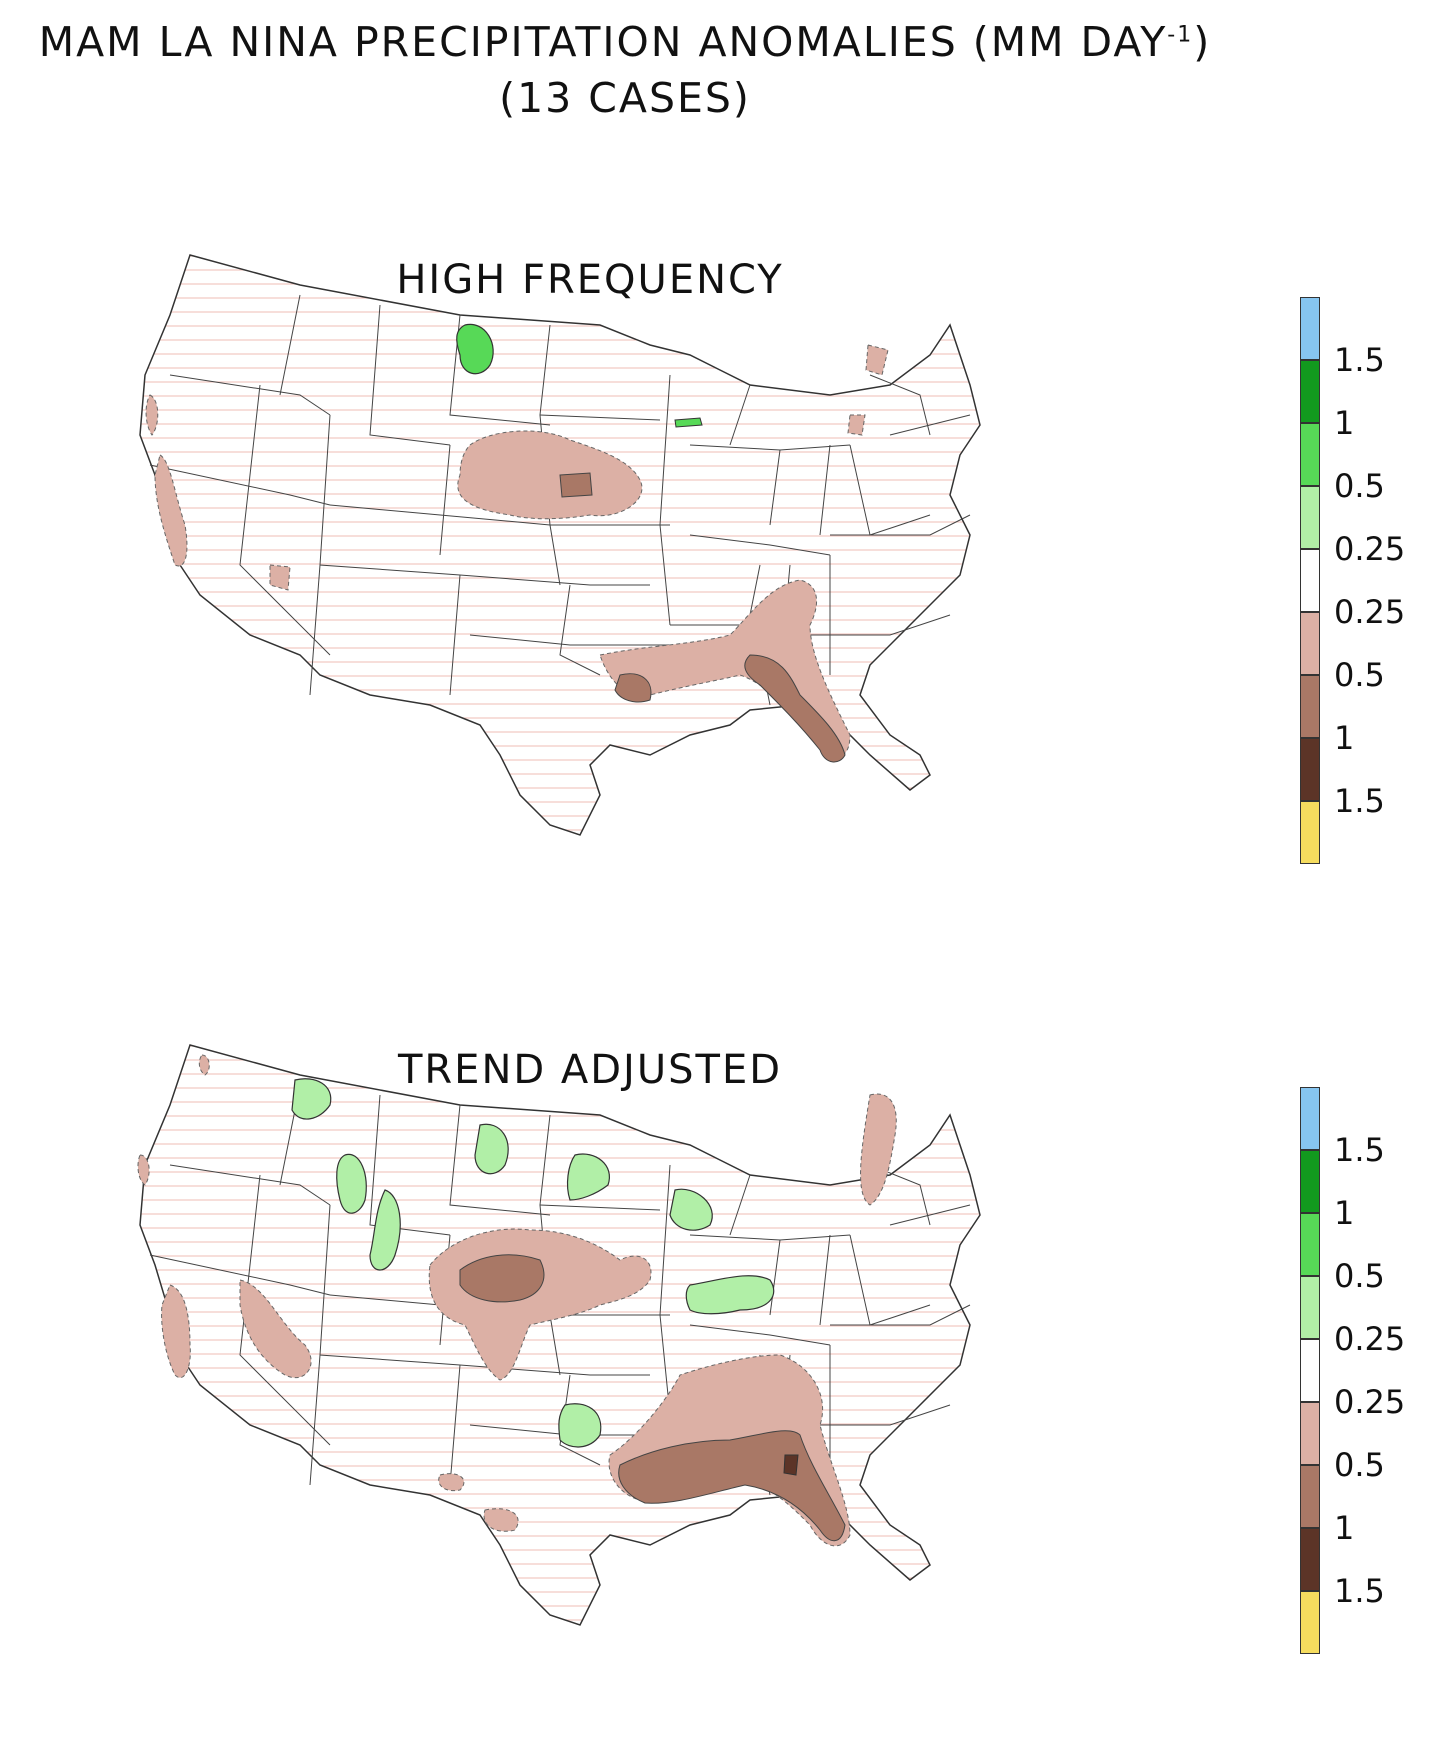 Image resolution: width=1440 pixels, height=1764 pixels. Describe the element at coordinates (1180, 35) in the screenshot. I see `title-superscript: -1` at that location.